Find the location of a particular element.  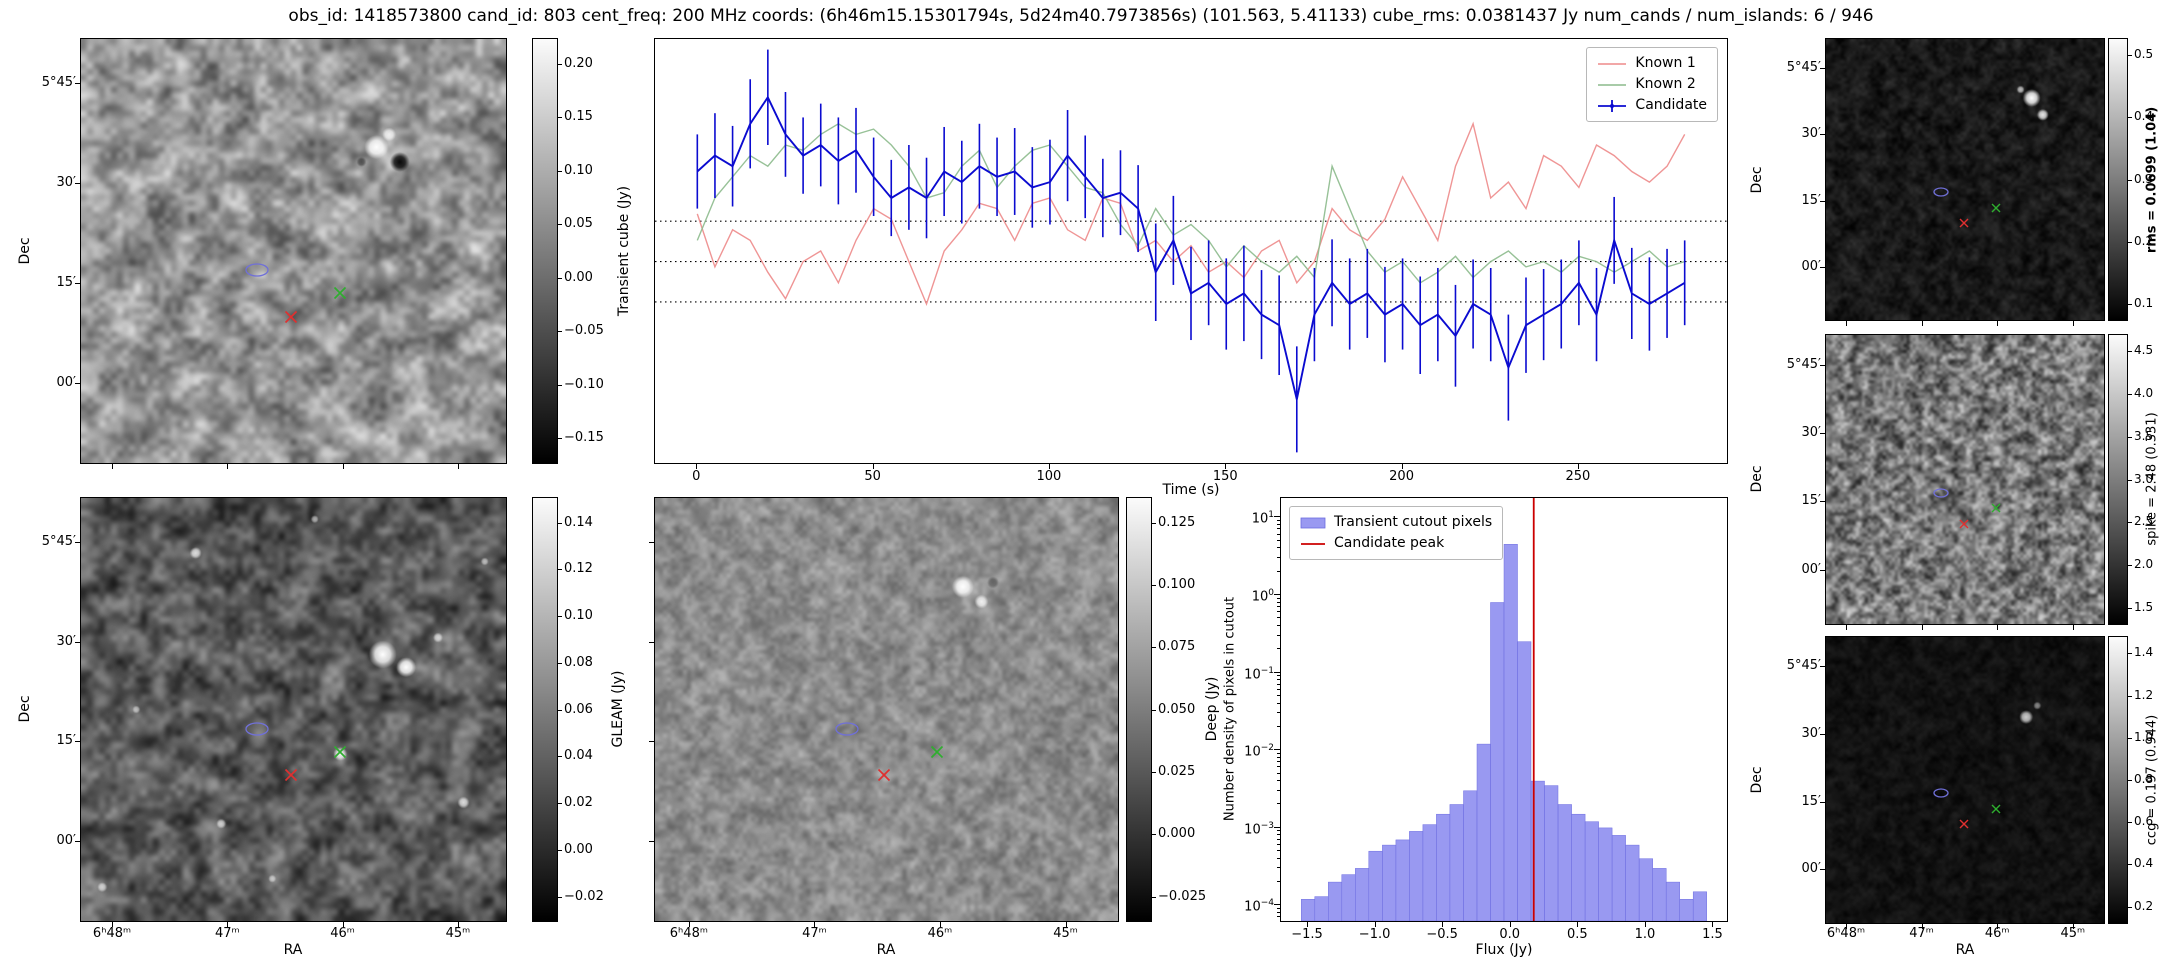

colorbar-tick-label: 3.5 is located at coordinates (2144, 435).